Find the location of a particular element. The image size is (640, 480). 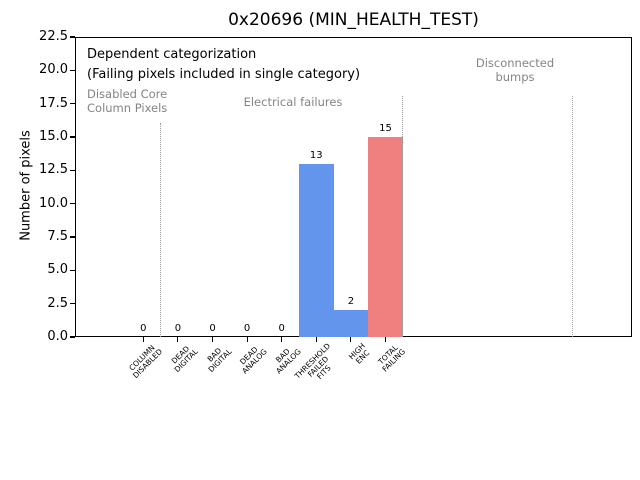

y-tick-label: 7.5 is located at coordinates (57, 236).